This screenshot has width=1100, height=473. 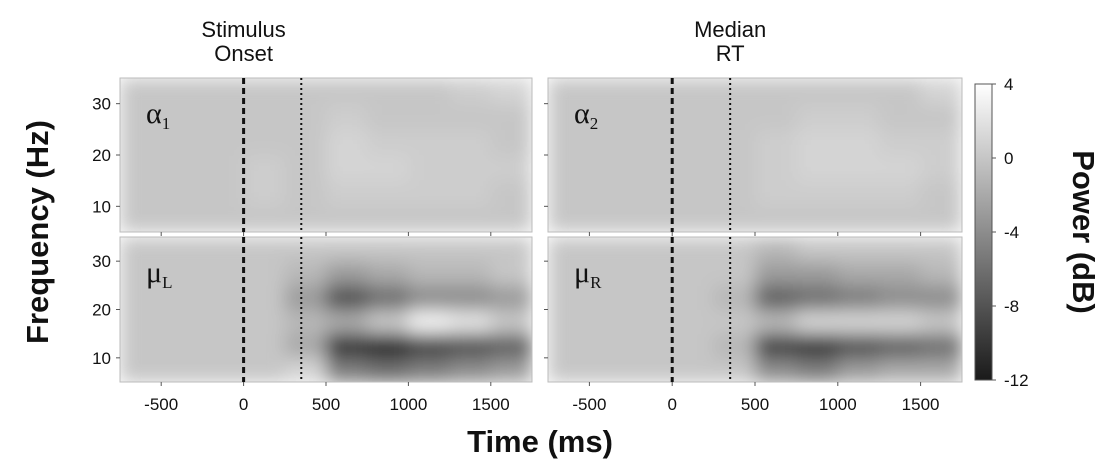 I want to click on x-tick-label: 500, so click(x=755, y=404).